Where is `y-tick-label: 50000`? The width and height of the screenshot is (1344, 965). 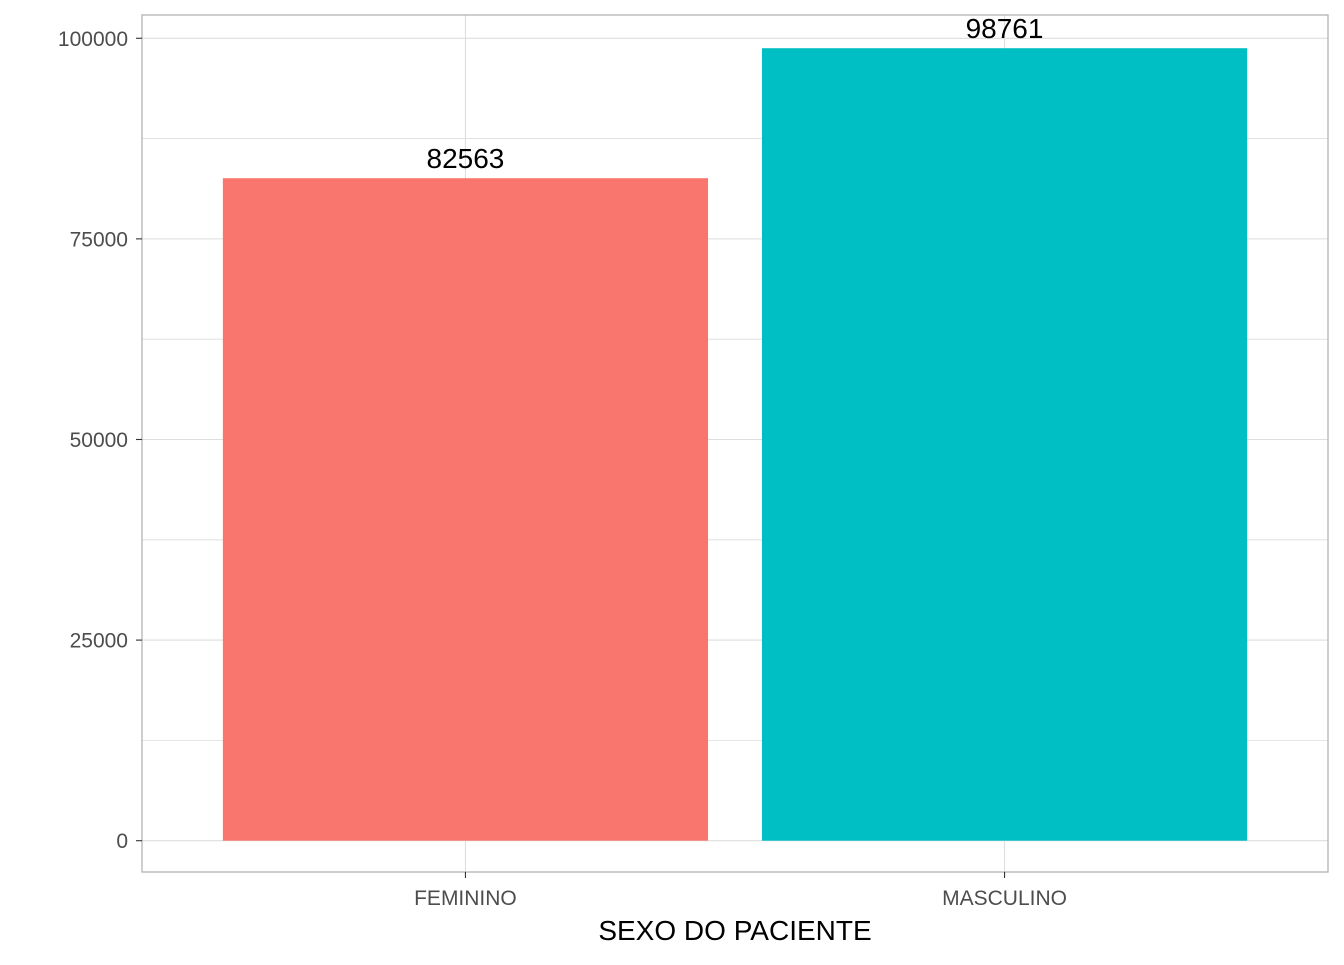
y-tick-label: 50000 is located at coordinates (99, 440).